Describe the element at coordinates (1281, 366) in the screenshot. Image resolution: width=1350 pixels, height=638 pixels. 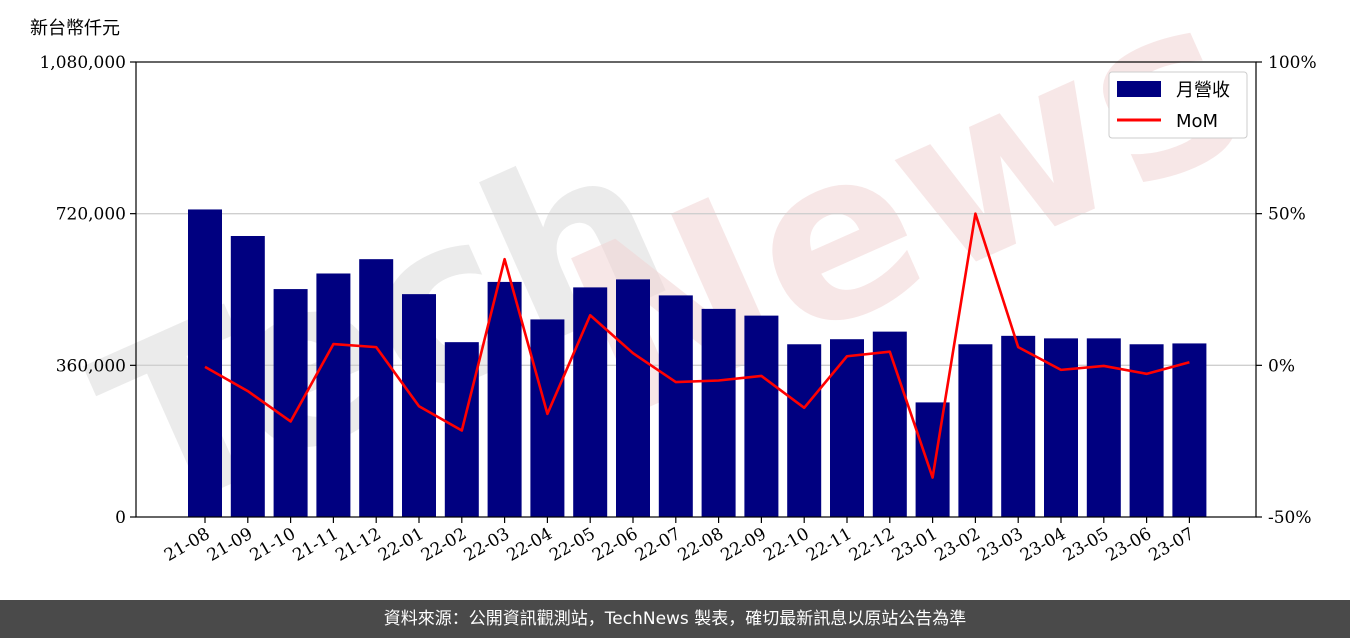
I see `right-tick-label-1: 0%` at that location.